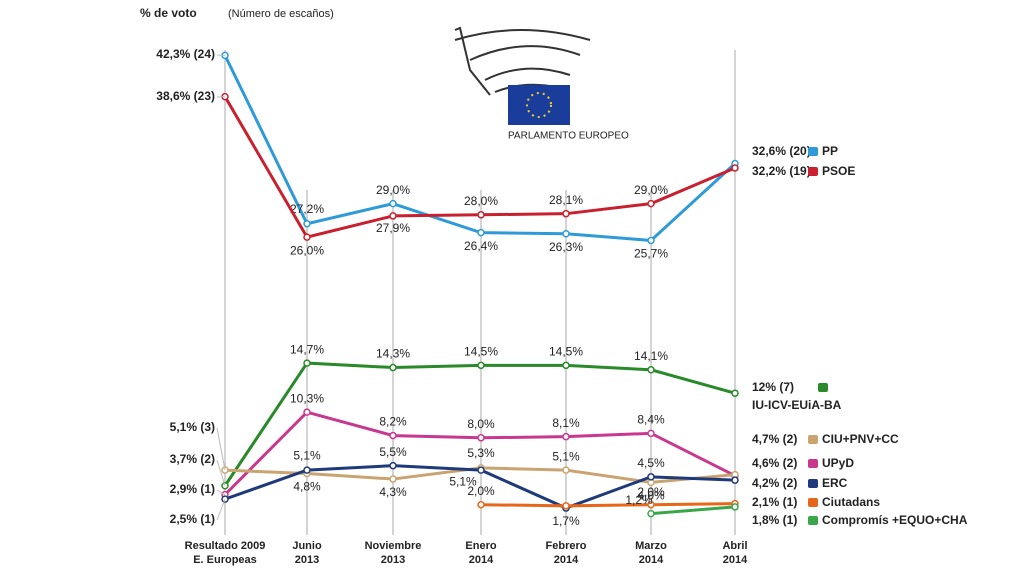 Image resolution: width=1024 pixels, height=576 pixels. Describe the element at coordinates (651, 496) in the screenshot. I see `value-label: 4,0%` at that location.